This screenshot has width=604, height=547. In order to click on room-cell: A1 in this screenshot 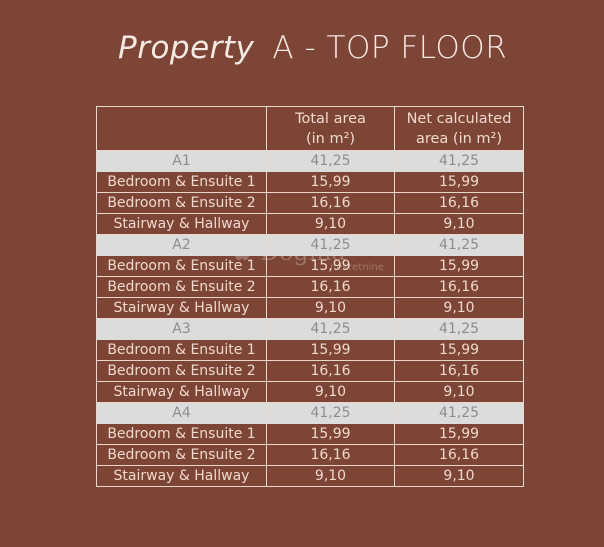, I will do `click(181, 161)`.